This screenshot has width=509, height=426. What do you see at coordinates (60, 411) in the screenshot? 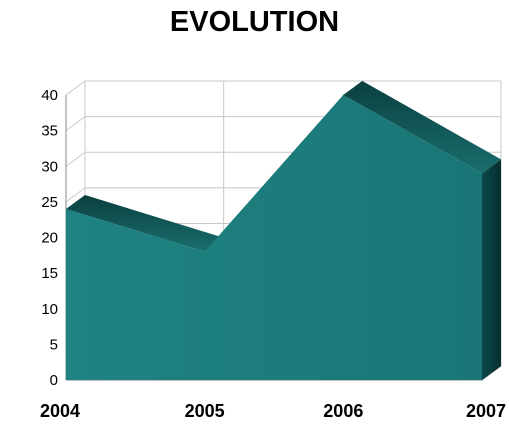
I see `x-tick-label: 2004` at bounding box center [60, 411].